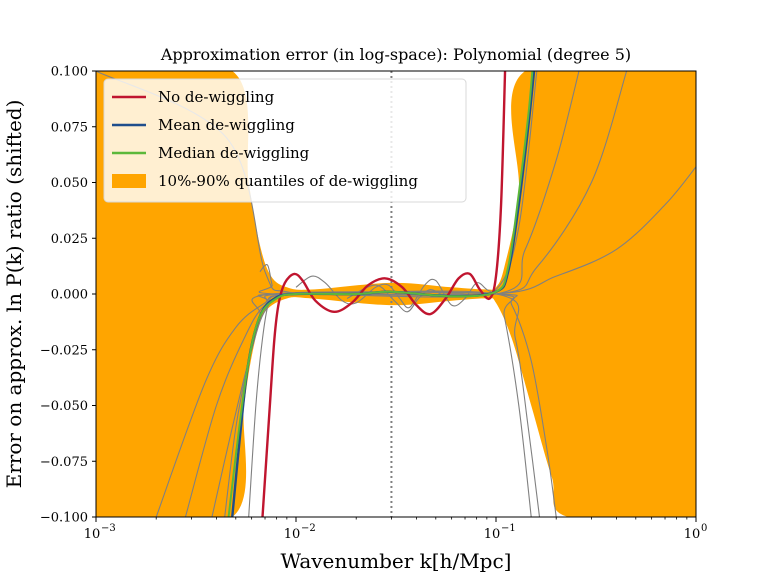 The width and height of the screenshot is (773, 580). I want to click on x-tick-exponent: −2, so click(308, 528).